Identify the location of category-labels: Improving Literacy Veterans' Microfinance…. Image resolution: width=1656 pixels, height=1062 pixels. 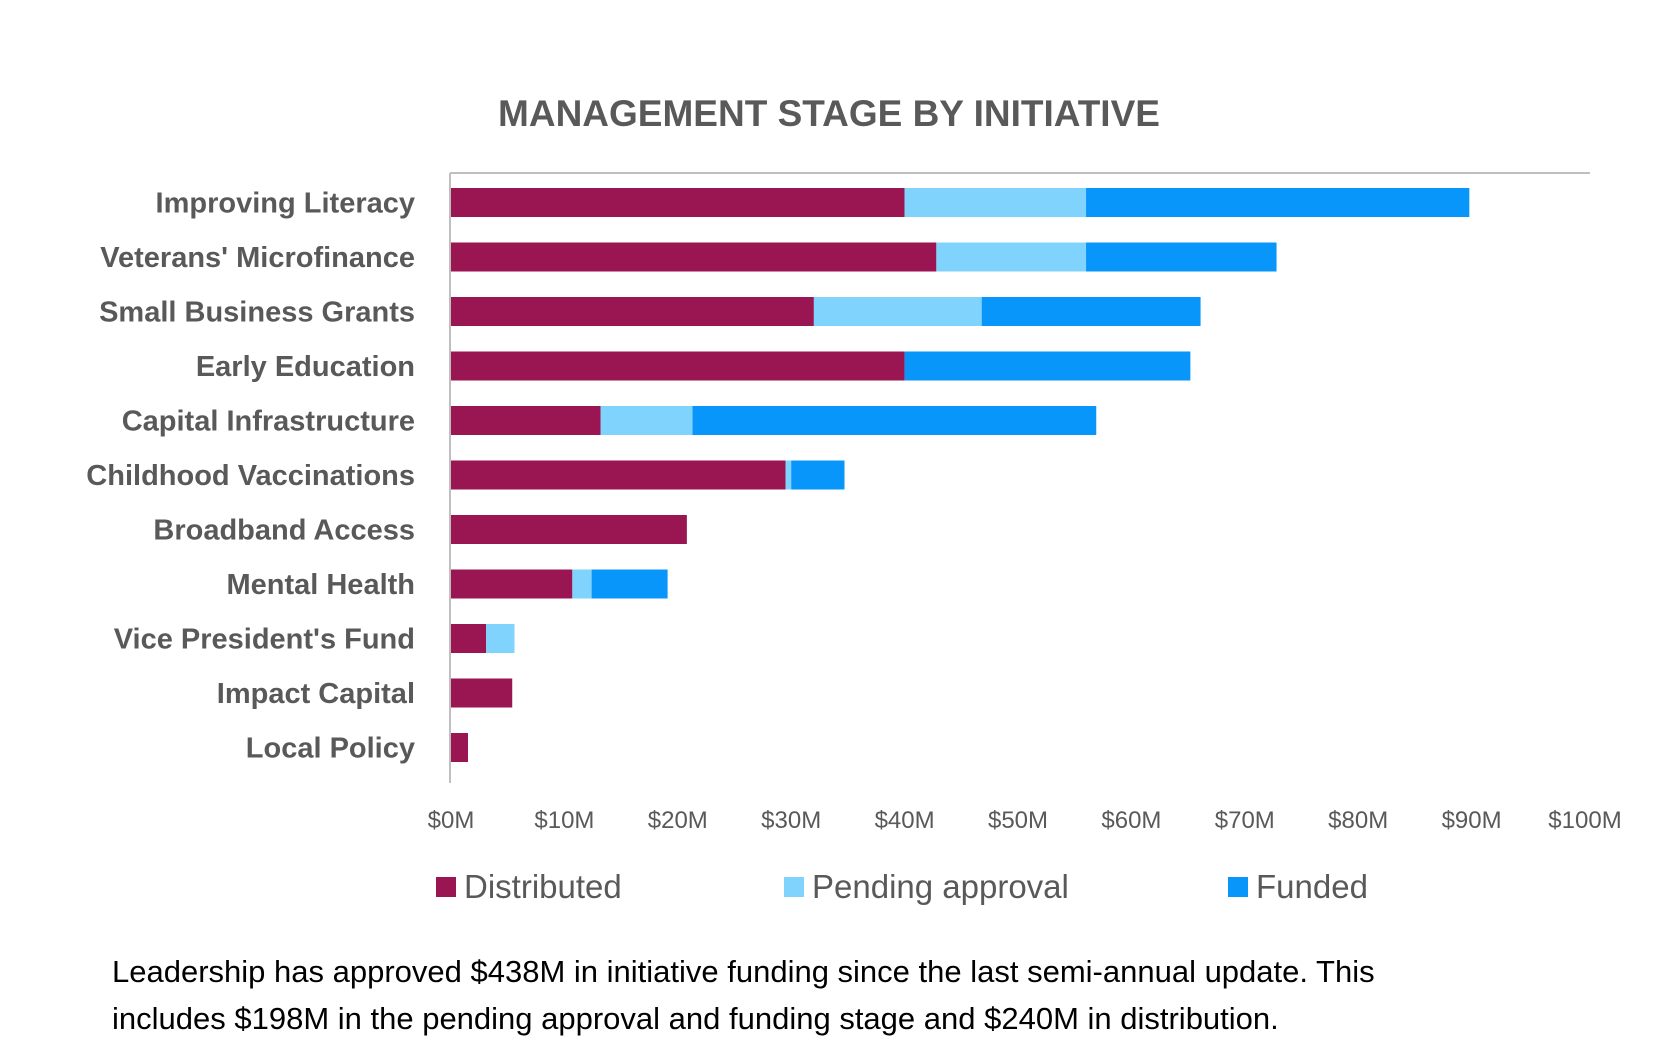
(250, 476).